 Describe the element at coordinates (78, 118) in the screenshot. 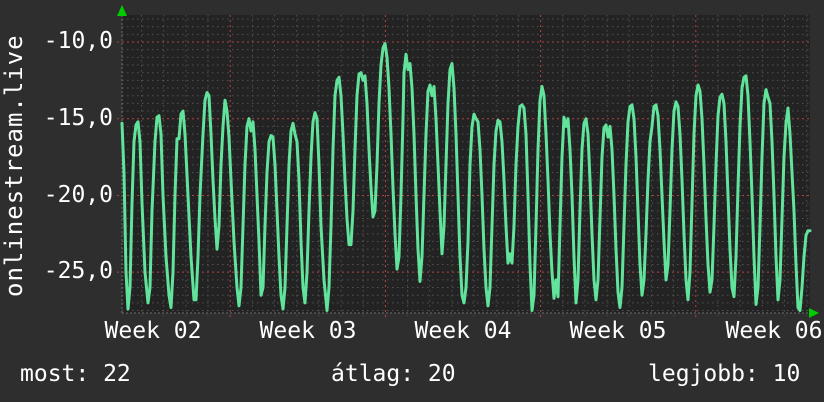

I see `y-tick-label: -15,0` at that location.